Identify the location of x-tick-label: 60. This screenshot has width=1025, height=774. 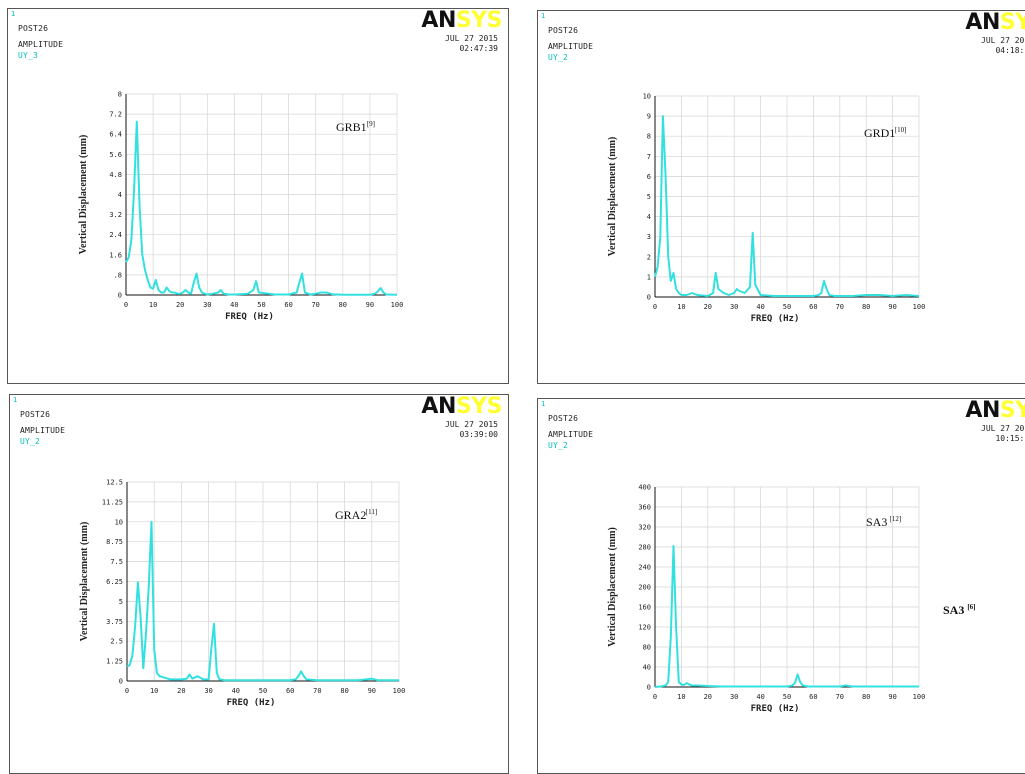
(288, 305).